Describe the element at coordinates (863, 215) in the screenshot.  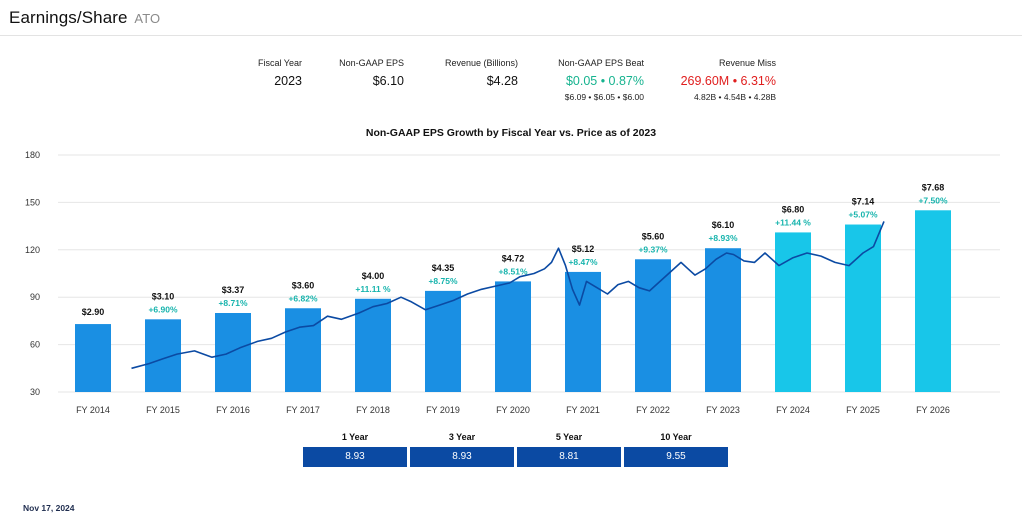
I see `growth-pct-label: +5.07%` at that location.